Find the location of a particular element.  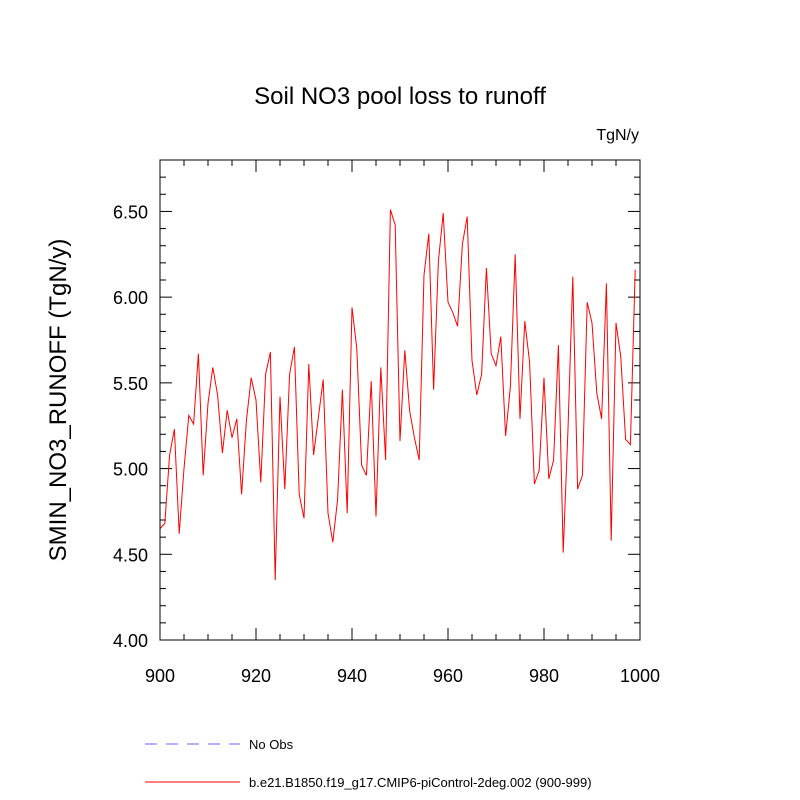

y-tick-label: 5.50 is located at coordinates (130, 384).